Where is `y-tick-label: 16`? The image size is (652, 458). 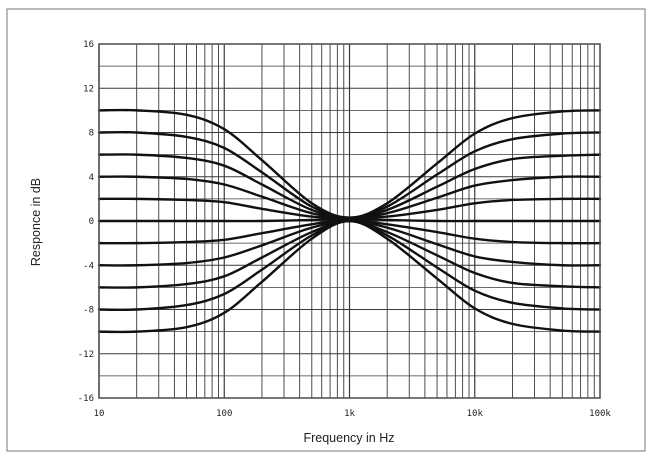 y-tick-label: 16 is located at coordinates (88, 45).